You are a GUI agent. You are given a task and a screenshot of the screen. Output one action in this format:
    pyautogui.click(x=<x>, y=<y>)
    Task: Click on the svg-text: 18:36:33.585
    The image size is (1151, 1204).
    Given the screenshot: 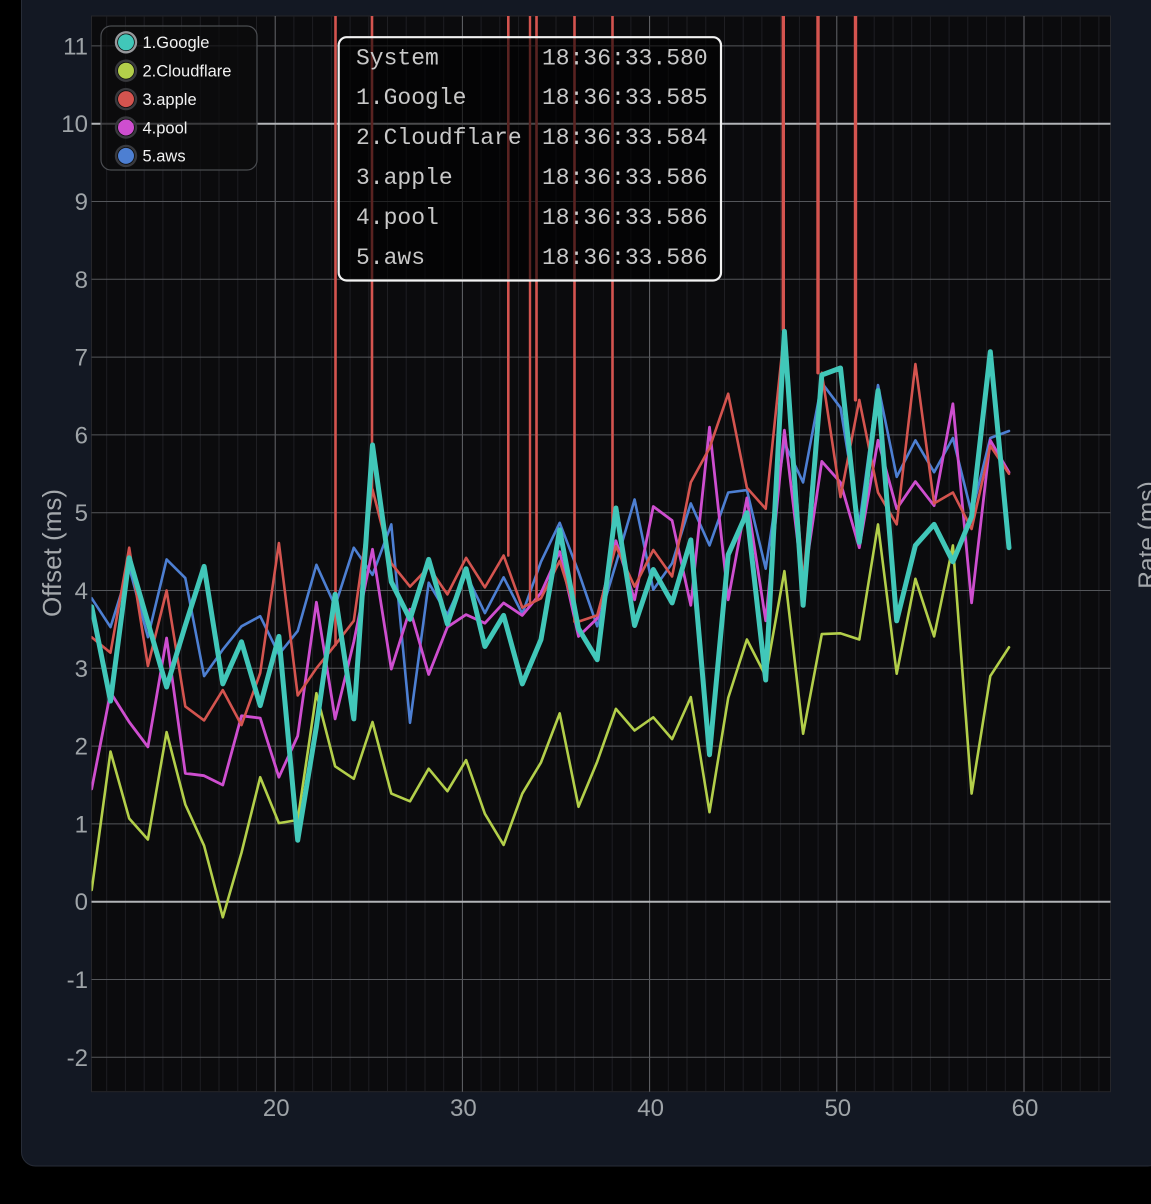 What is the action you would take?
    pyautogui.click(x=625, y=98)
    